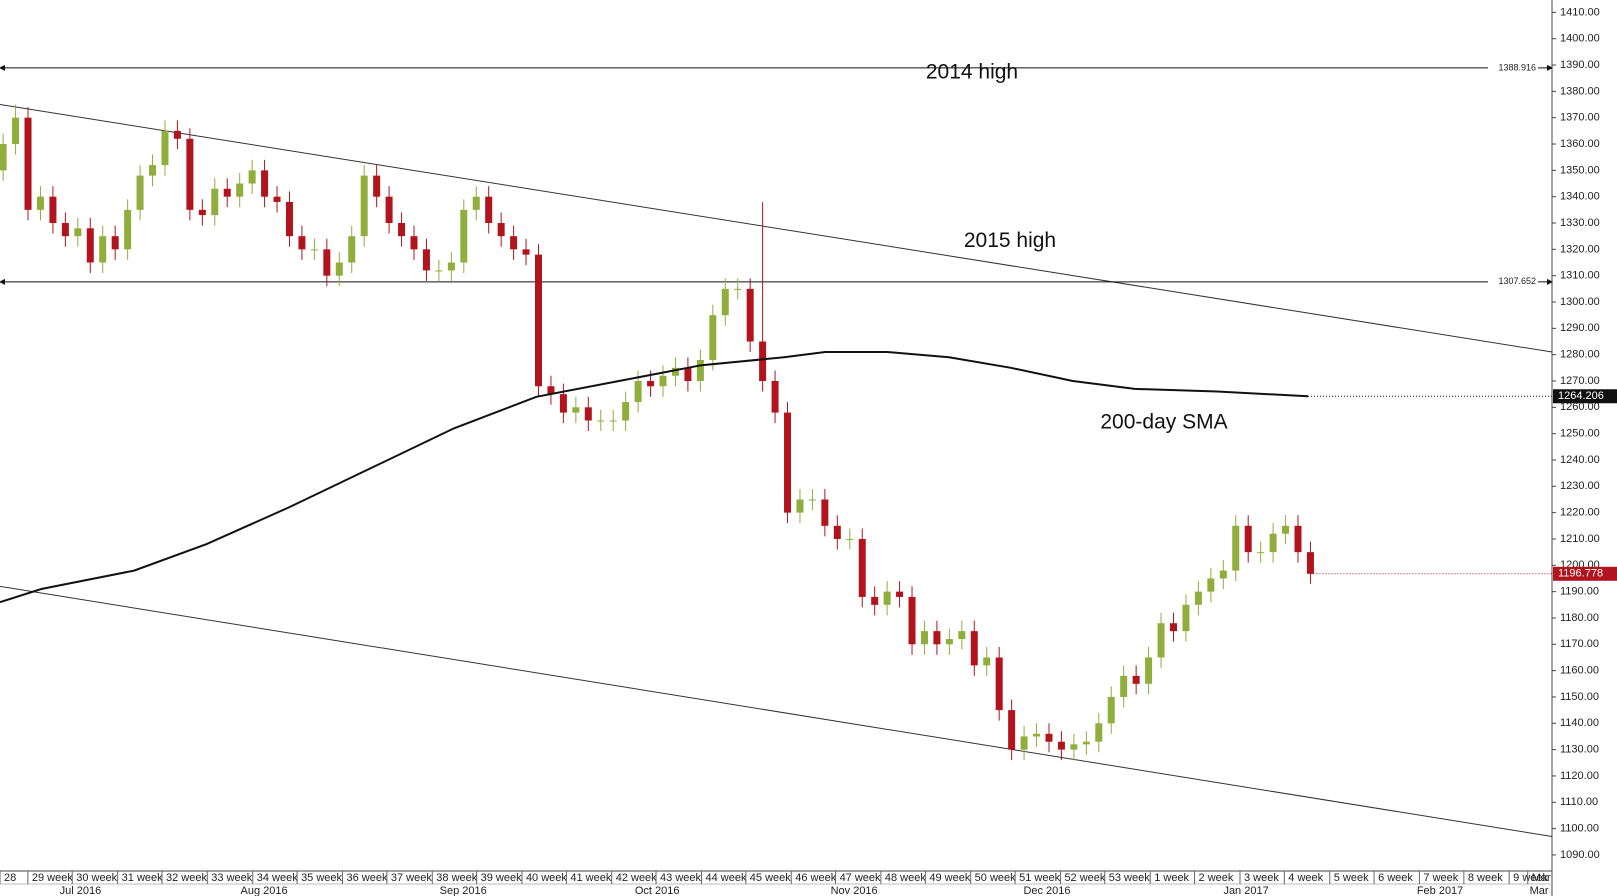 The image size is (1617, 896). I want to click on y-tick-label: 1260.00, so click(1580, 407).